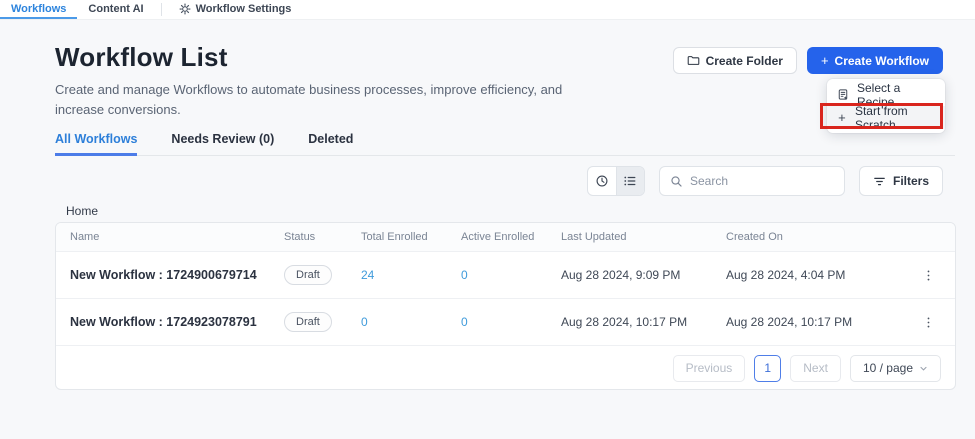 The image size is (975, 439). Describe the element at coordinates (676, 181) in the screenshot. I see `search-icon` at that location.